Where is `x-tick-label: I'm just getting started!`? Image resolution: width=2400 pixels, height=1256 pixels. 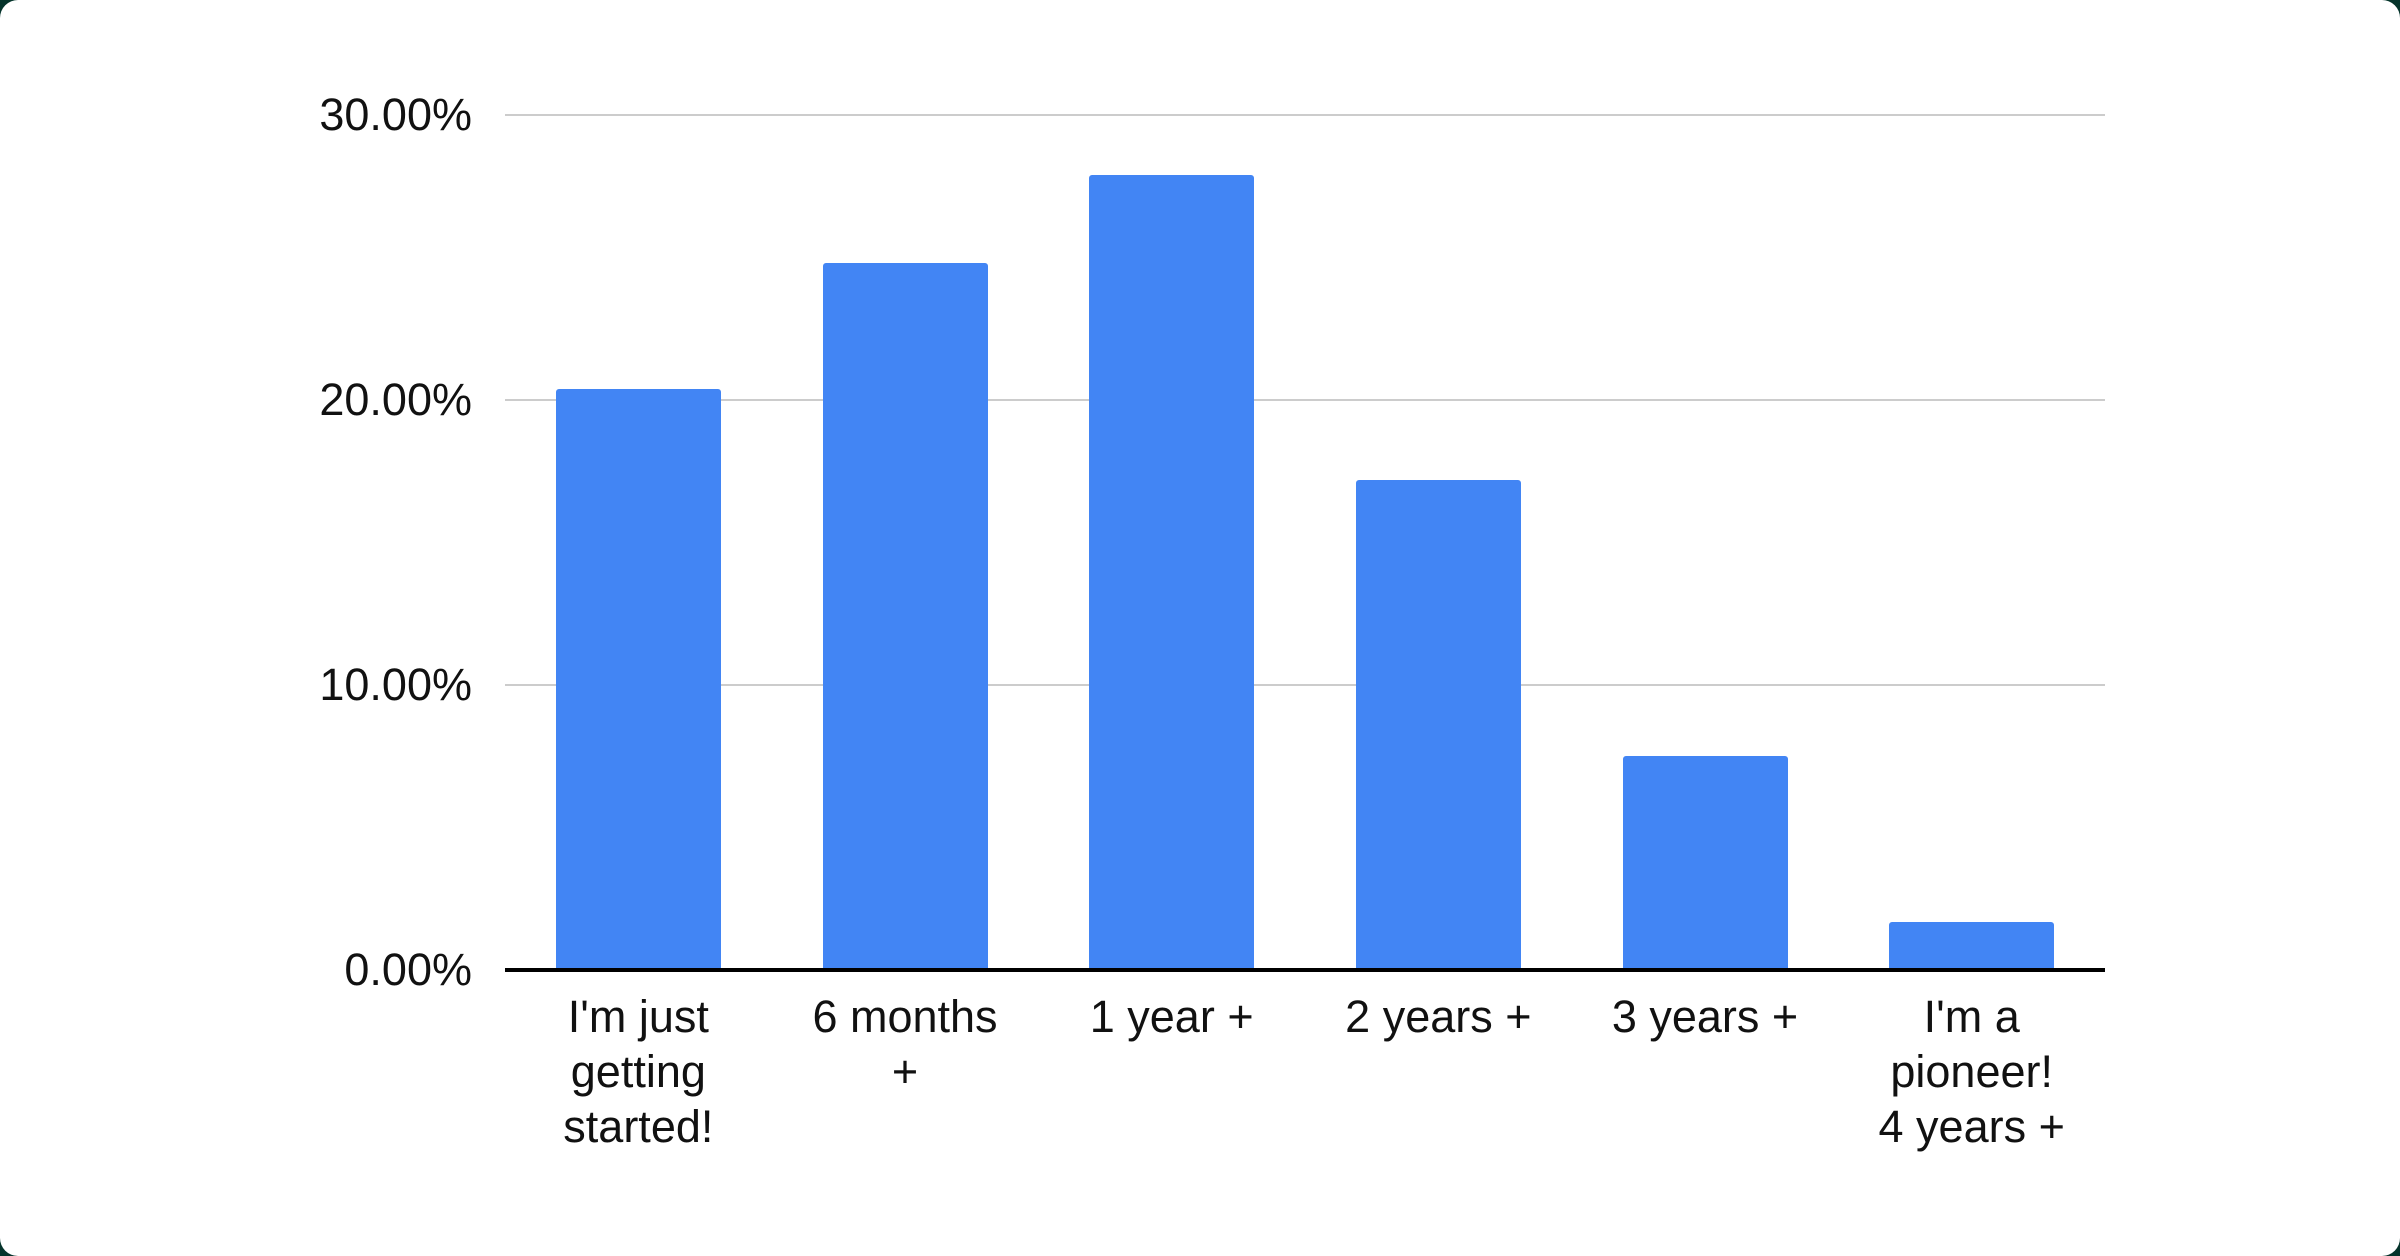
x-tick-label: I'm just getting started! is located at coordinates (638, 1071).